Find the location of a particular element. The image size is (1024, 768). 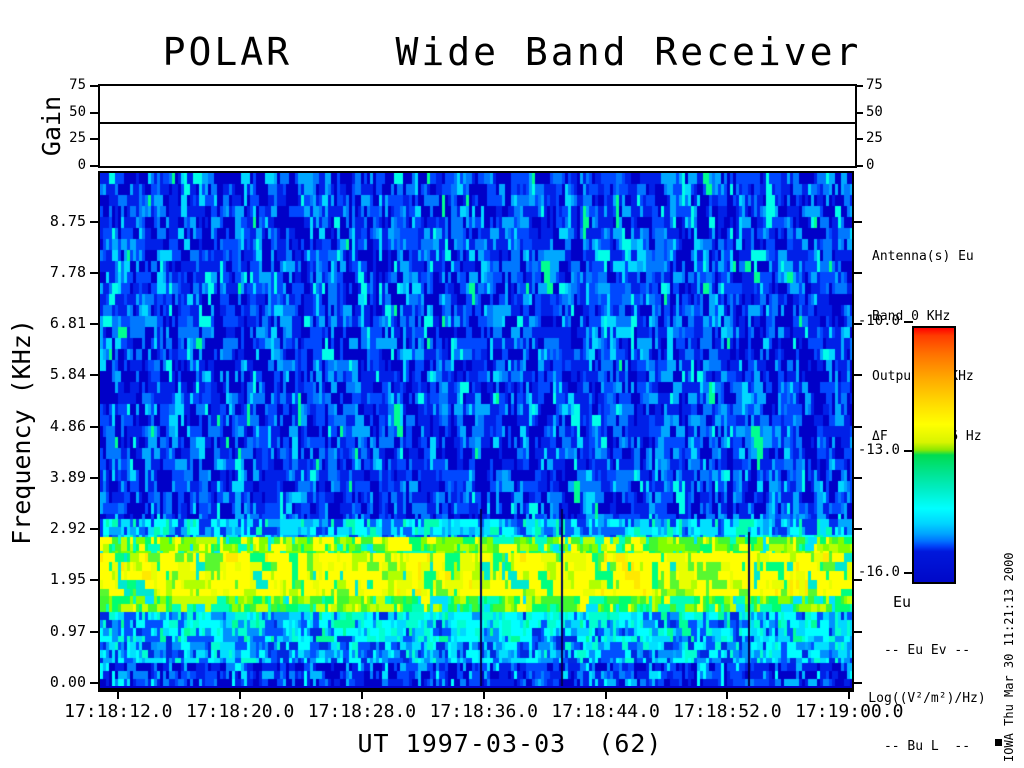

gain-tick-label-right: 75 is located at coordinates (874, 85).